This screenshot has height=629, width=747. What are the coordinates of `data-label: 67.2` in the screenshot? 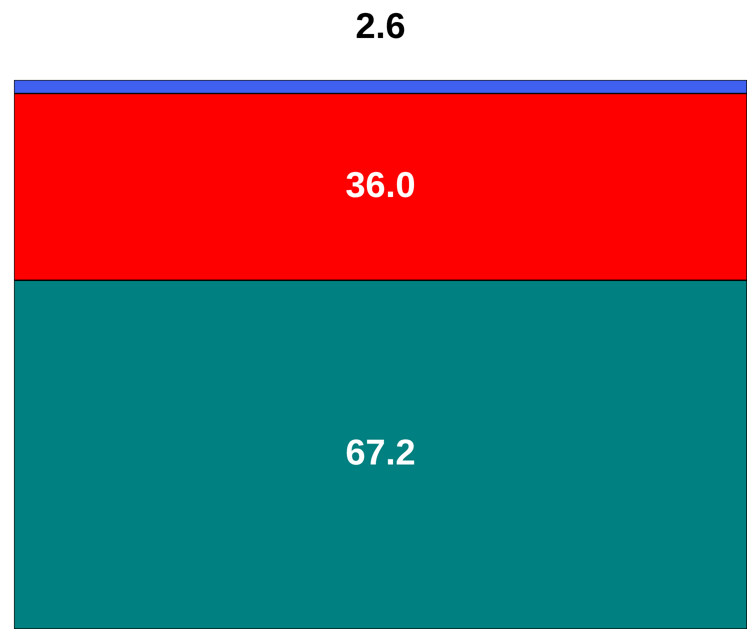 It's located at (380, 452).